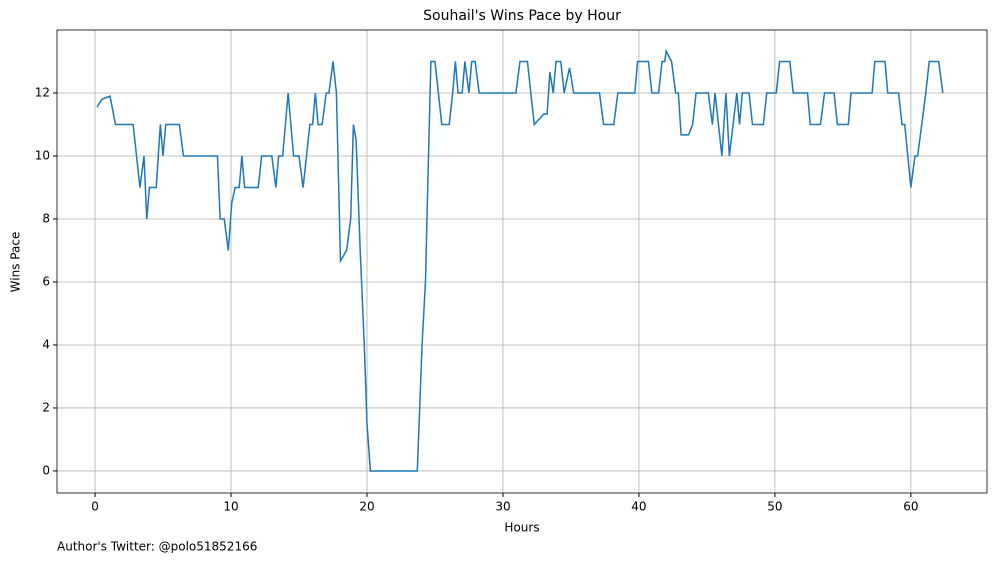 The height and width of the screenshot is (566, 997). Describe the element at coordinates (366, 507) in the screenshot. I see `x-tick-label: 20` at that location.